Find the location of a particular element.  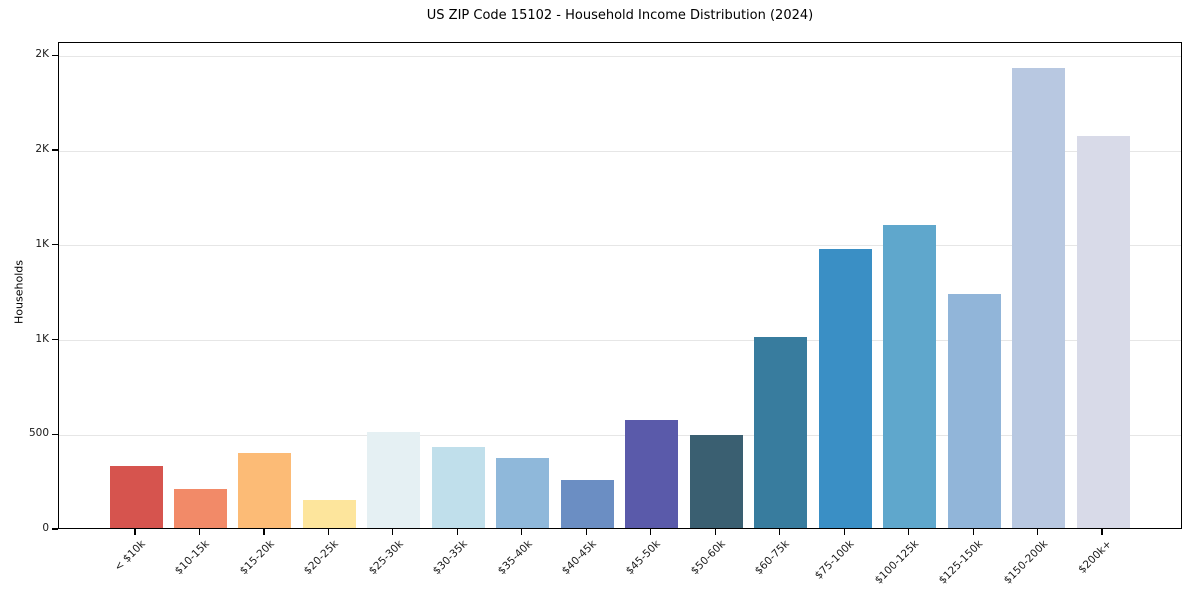

x-tick-label: $15-20k is located at coordinates (257, 558).